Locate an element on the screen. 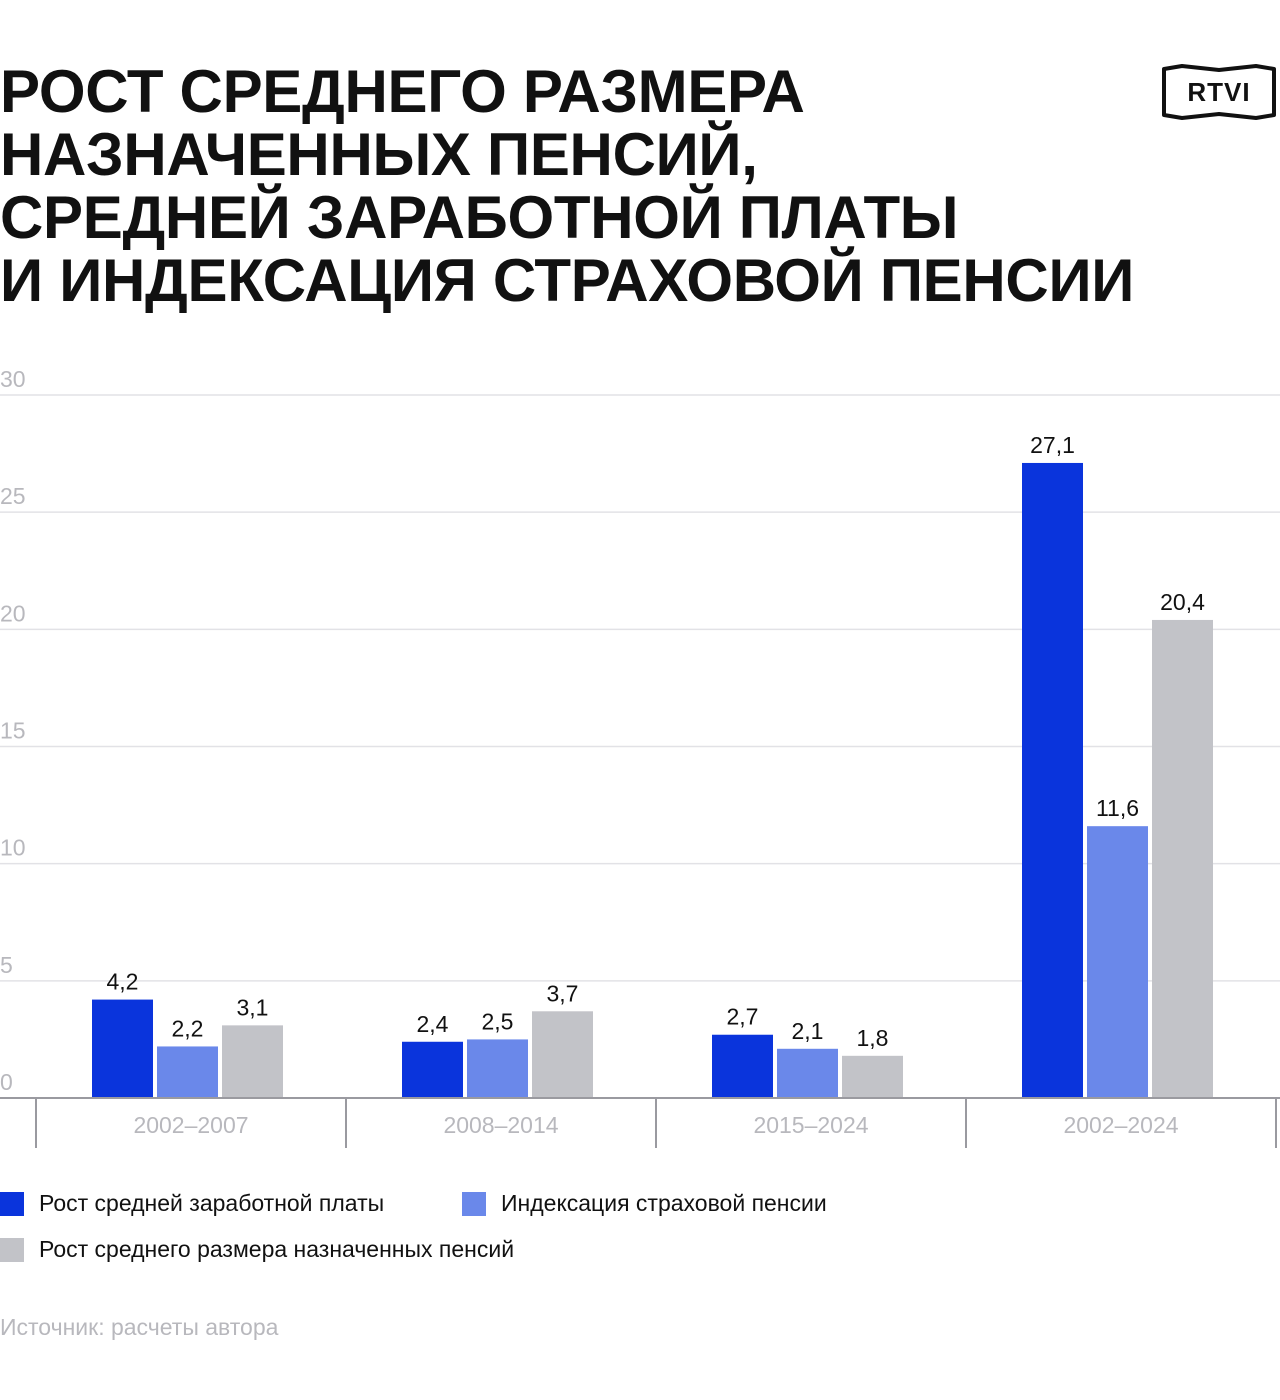 The image size is (1280, 1400). bar-value-label: 2,5 is located at coordinates (498, 1021).